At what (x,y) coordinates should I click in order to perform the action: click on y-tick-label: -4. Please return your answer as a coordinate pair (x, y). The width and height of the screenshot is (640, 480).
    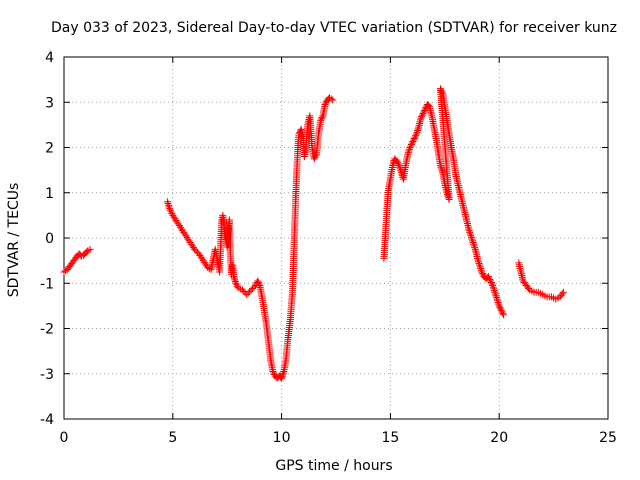
    Looking at the image, I should click on (47, 420).